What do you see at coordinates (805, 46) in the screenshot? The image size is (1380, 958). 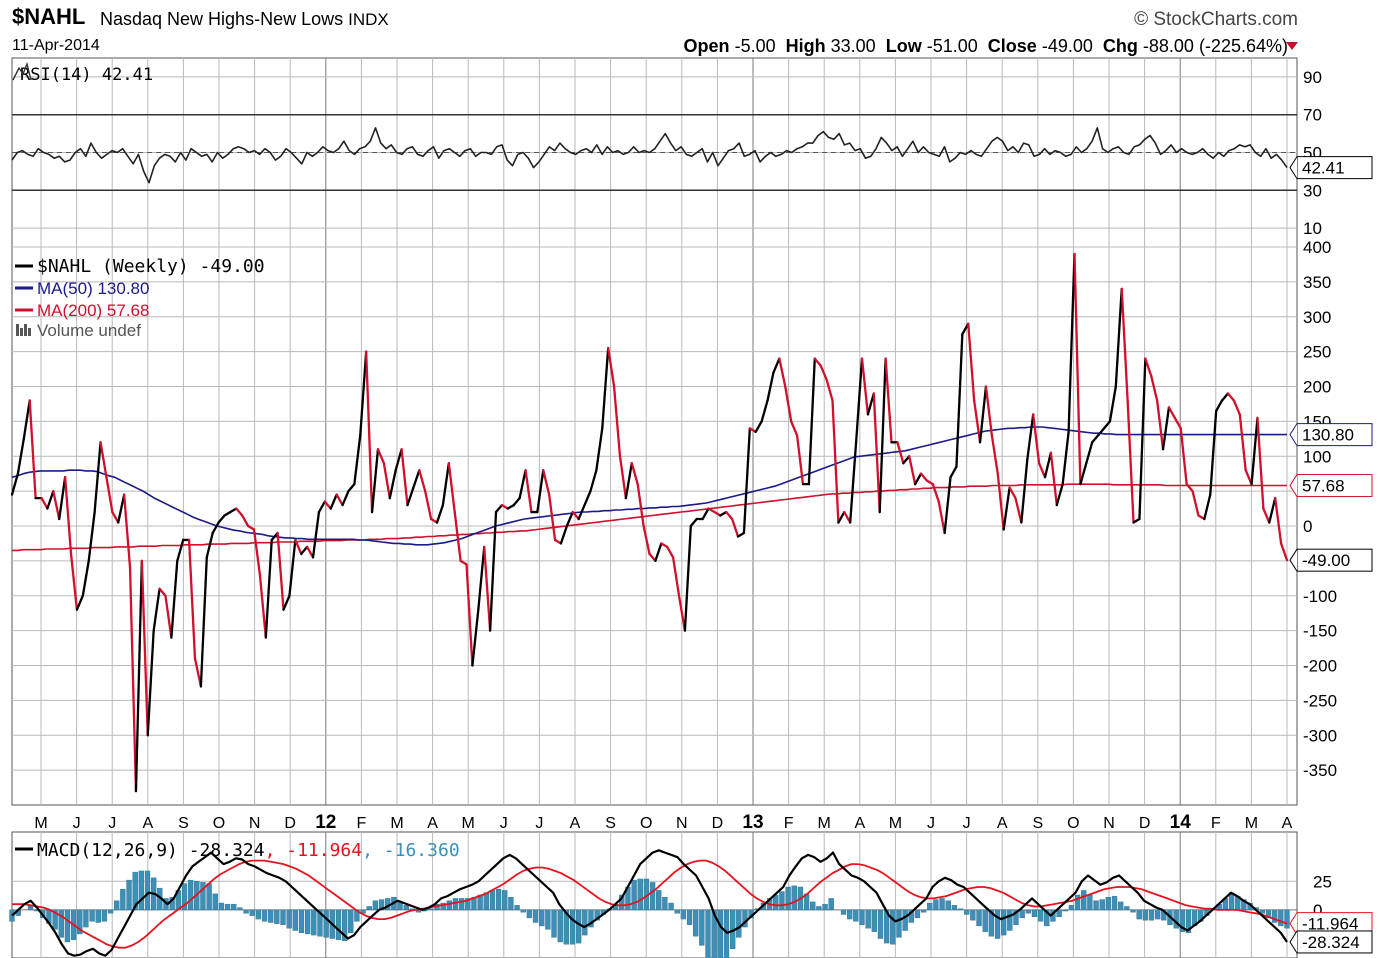 I see `high-label: High` at bounding box center [805, 46].